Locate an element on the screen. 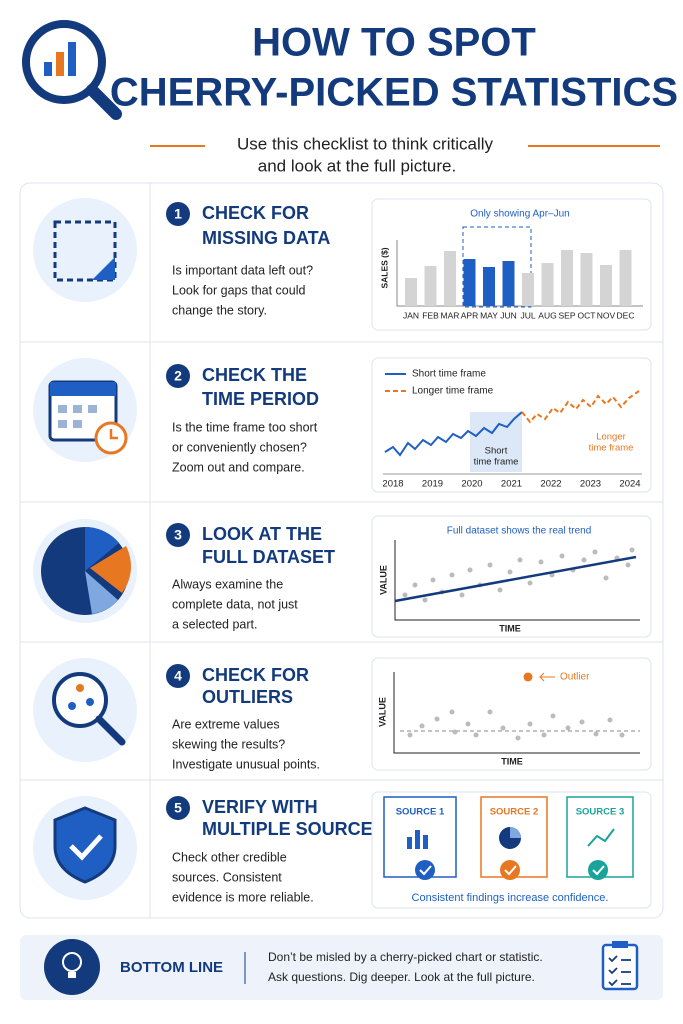 The width and height of the screenshot is (683, 1024). x-tick-label: MAY is located at coordinates (489, 315).